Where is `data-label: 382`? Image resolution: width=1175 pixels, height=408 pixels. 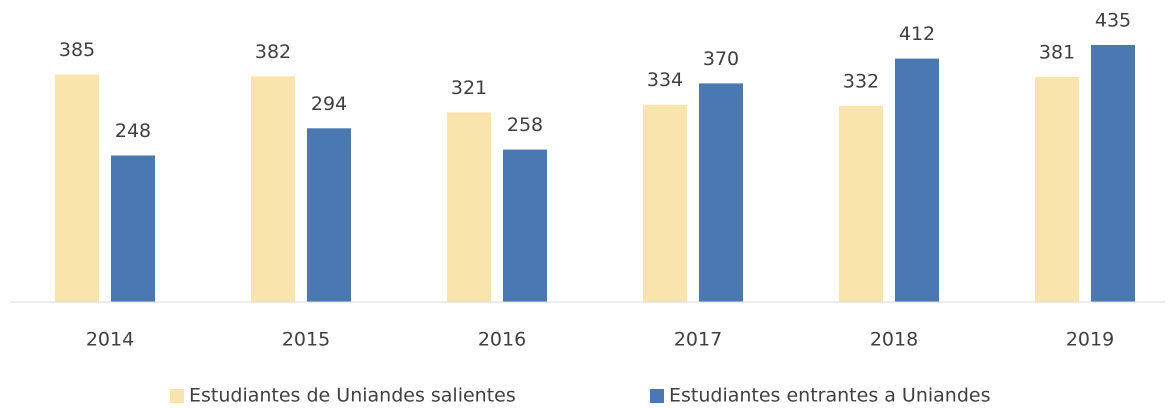 data-label: 382 is located at coordinates (273, 52).